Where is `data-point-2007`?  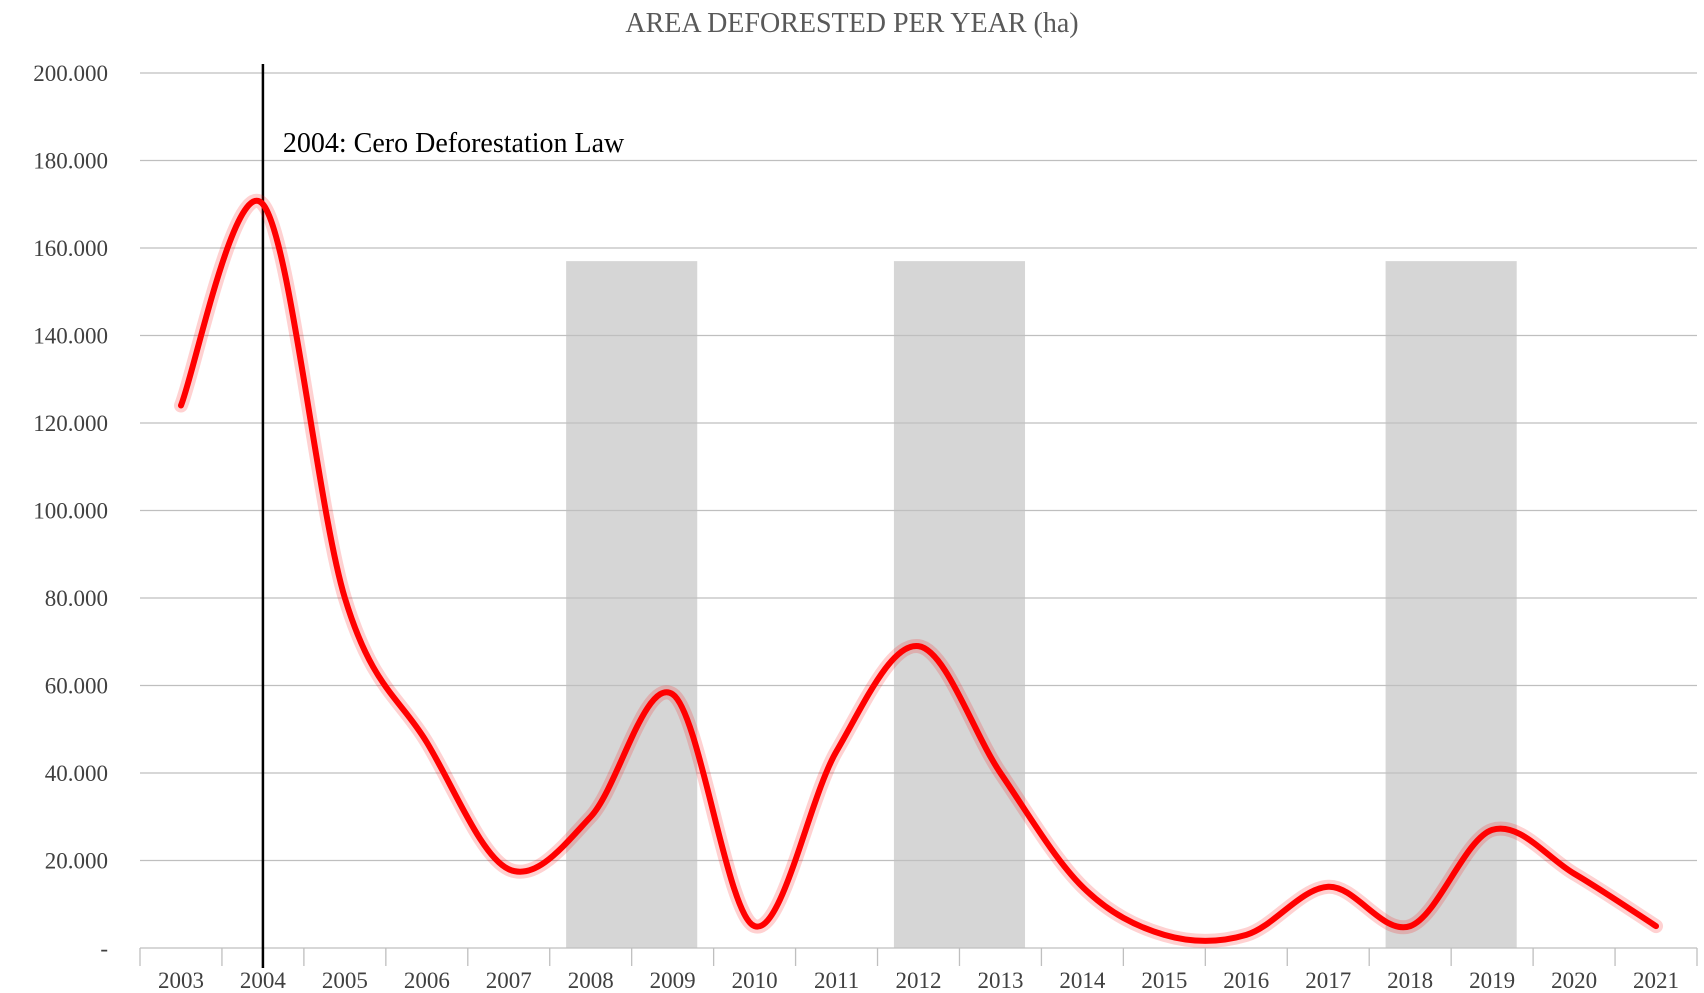 data-point-2007 is located at coordinates (509, 869).